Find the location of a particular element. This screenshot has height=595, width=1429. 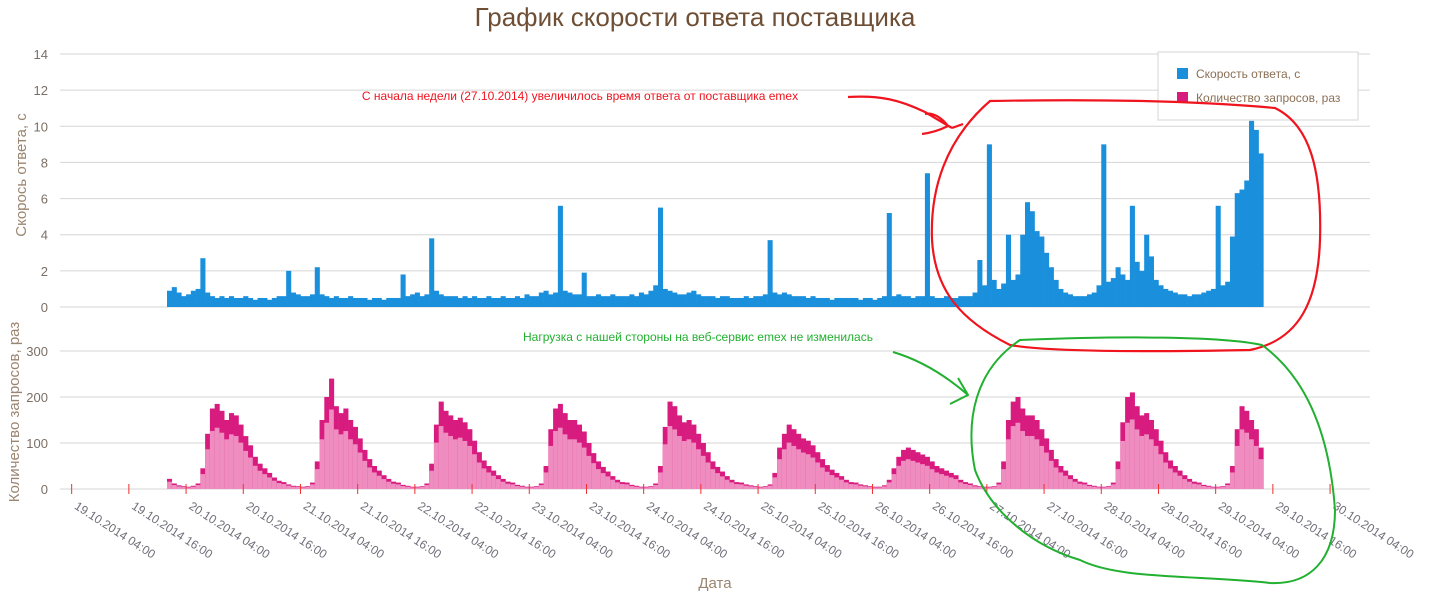

red-arrow is located at coordinates (905, 115).